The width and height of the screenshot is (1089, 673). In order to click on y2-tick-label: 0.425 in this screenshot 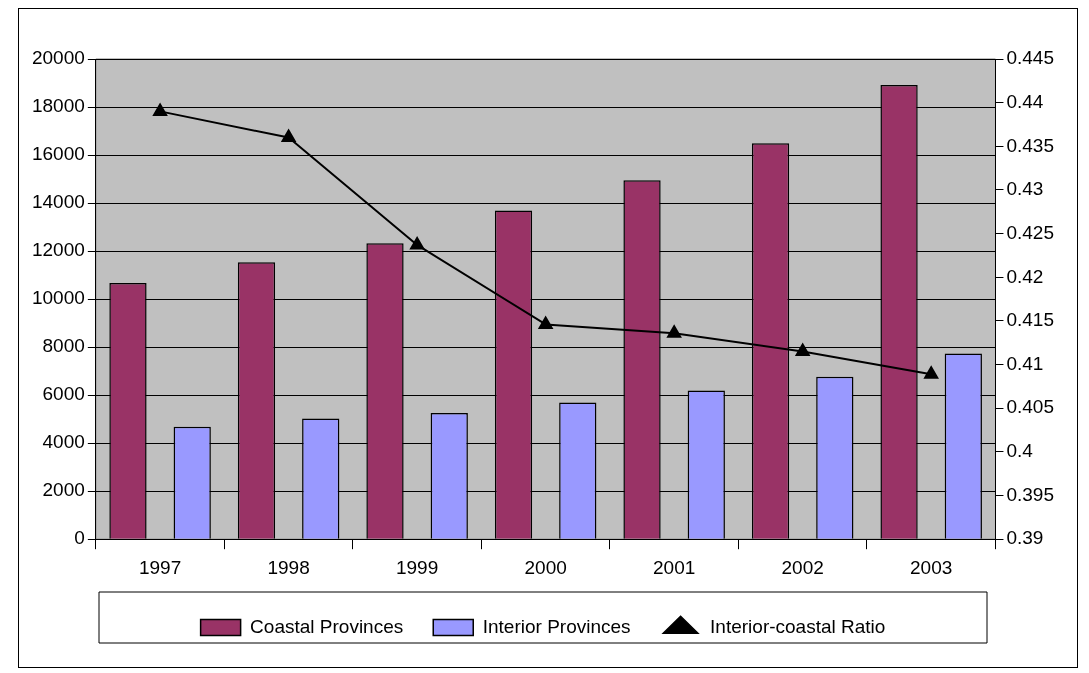, I will do `click(1030, 232)`.